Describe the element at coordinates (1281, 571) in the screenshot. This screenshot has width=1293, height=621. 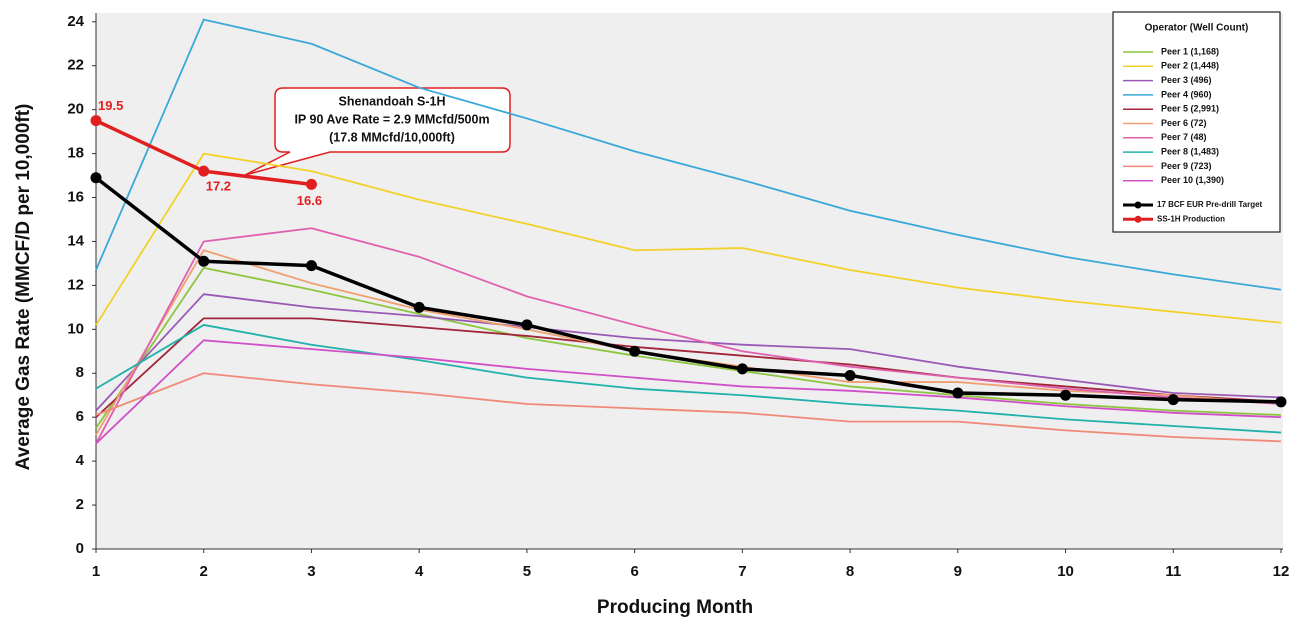
I see `x-tick-label: 12` at that location.